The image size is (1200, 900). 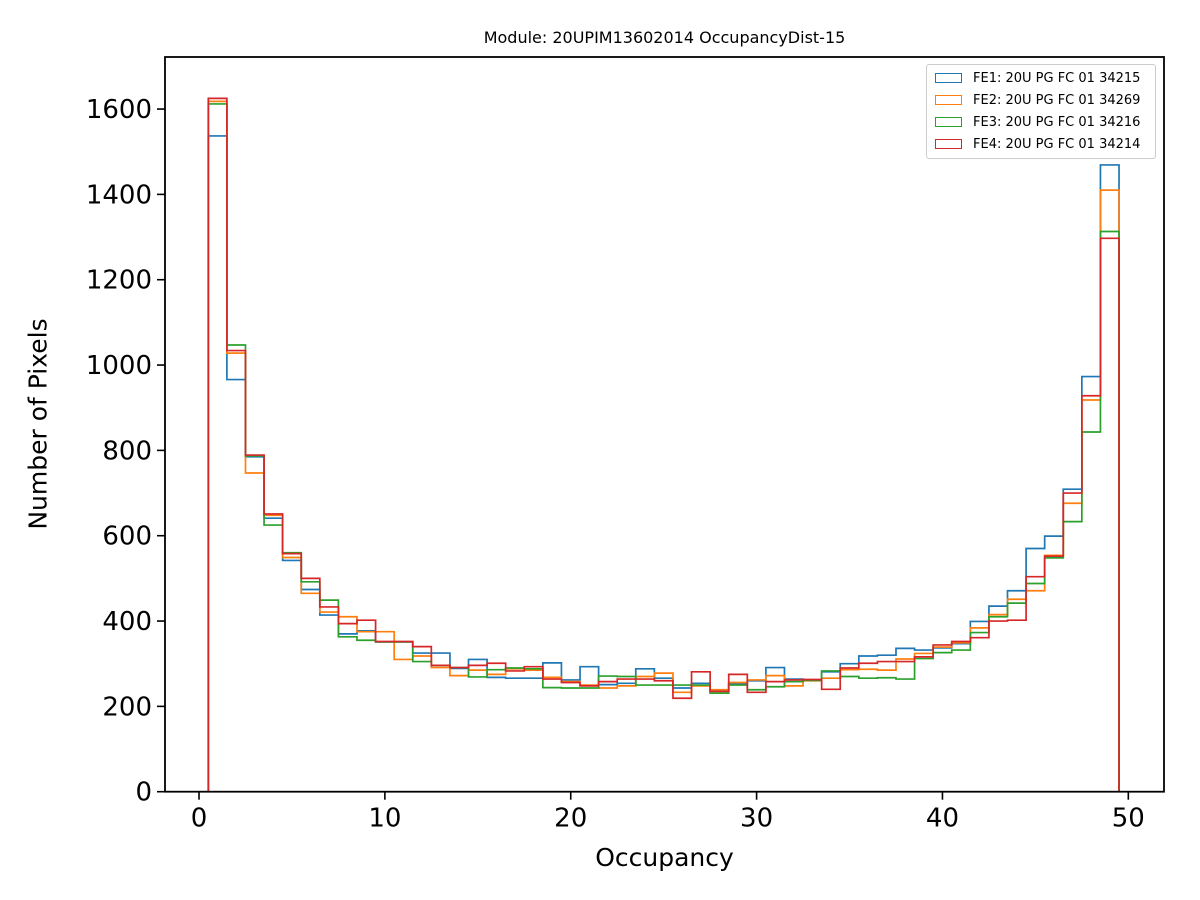 What do you see at coordinates (119, 366) in the screenshot?
I see `y-tick-label: 1000` at bounding box center [119, 366].